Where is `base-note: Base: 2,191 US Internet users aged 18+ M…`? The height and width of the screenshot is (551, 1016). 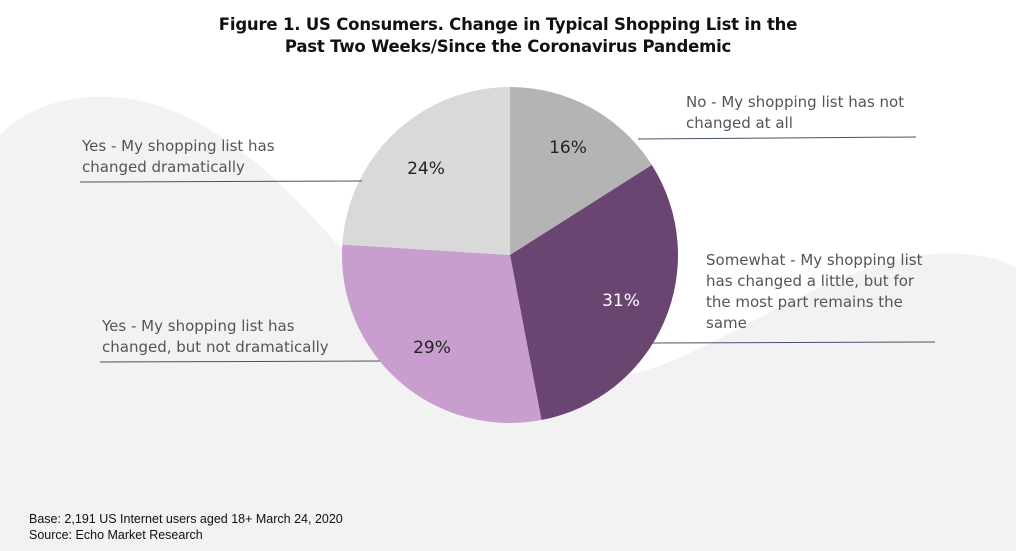 base-note: Base: 2,191 US Internet users aged 18+ M… is located at coordinates (186, 519).